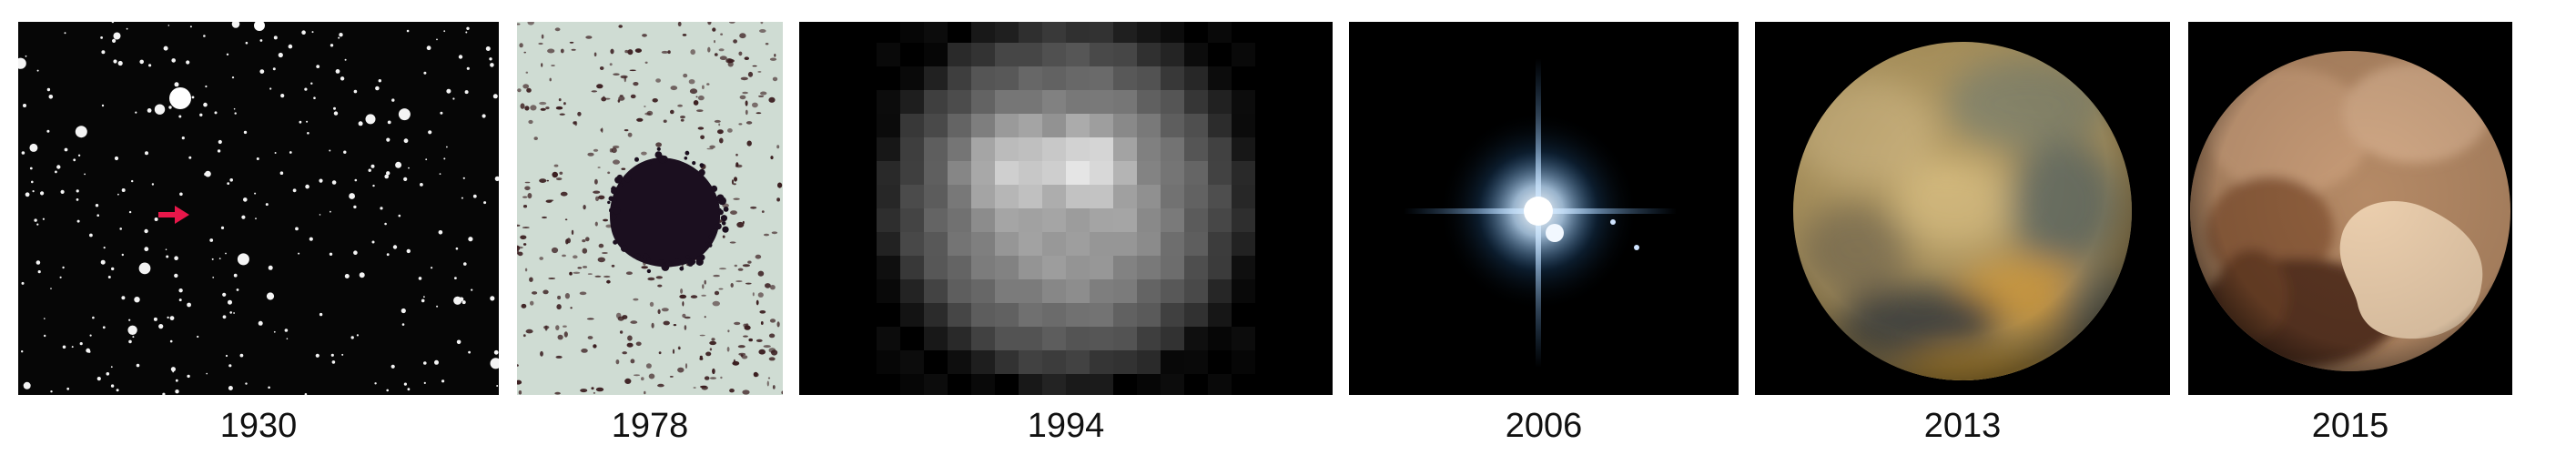 The image size is (2576, 455). Describe the element at coordinates (1962, 211) in the screenshot. I see `blurry-pluto-image` at that location.